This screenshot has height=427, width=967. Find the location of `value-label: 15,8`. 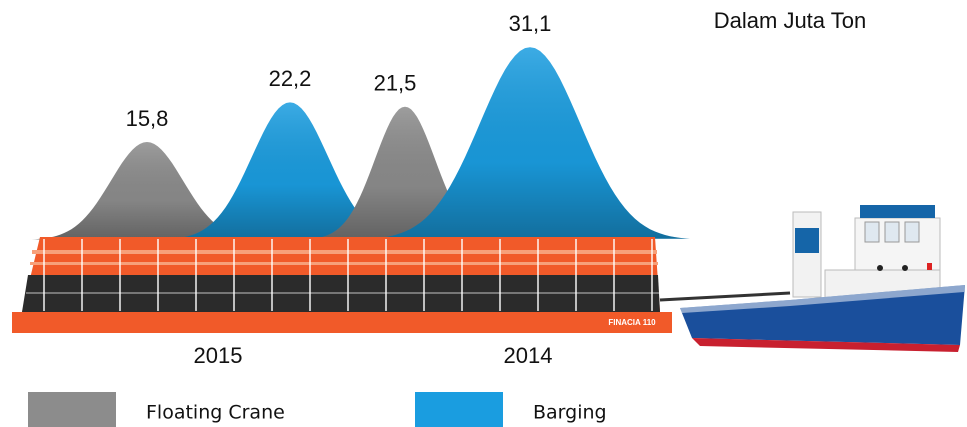

value-label: 15,8 is located at coordinates (147, 118).